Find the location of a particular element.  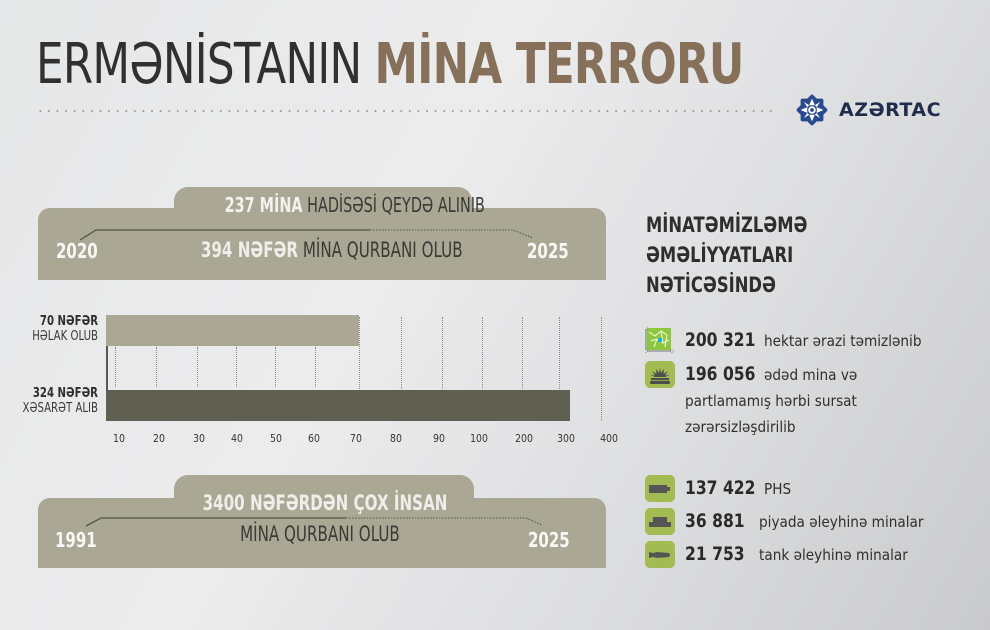

x-tick: 20 is located at coordinates (159, 438).